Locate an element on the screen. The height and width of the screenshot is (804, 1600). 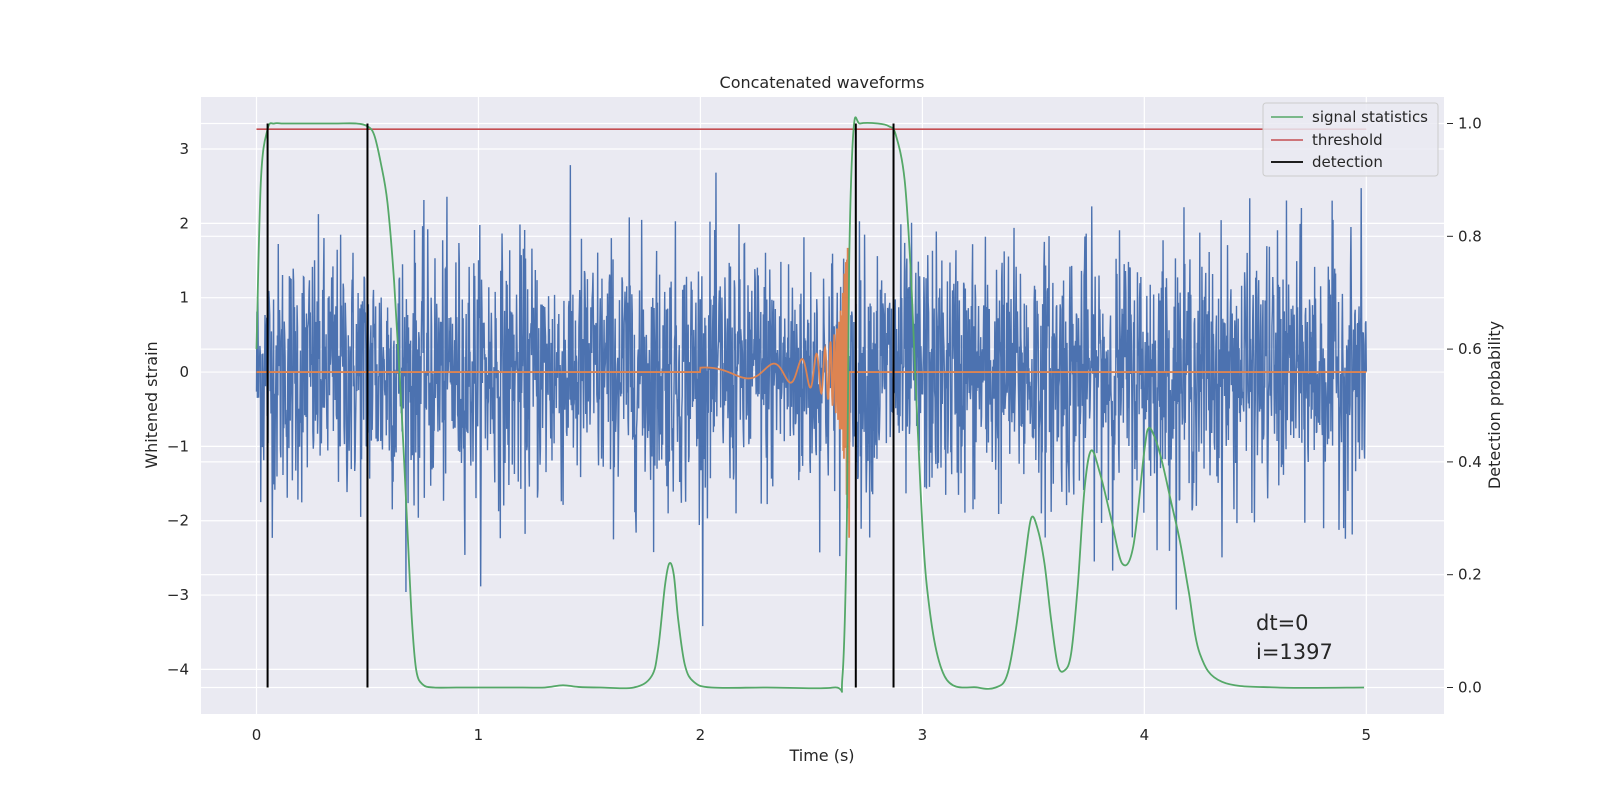
legend-label-threshold: threshold is located at coordinates (1347, 140).